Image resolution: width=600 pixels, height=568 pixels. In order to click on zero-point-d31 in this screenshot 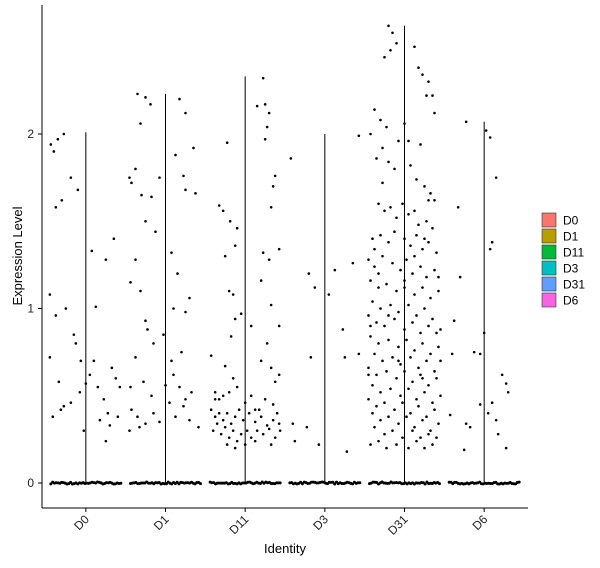, I will do `click(425, 484)`.